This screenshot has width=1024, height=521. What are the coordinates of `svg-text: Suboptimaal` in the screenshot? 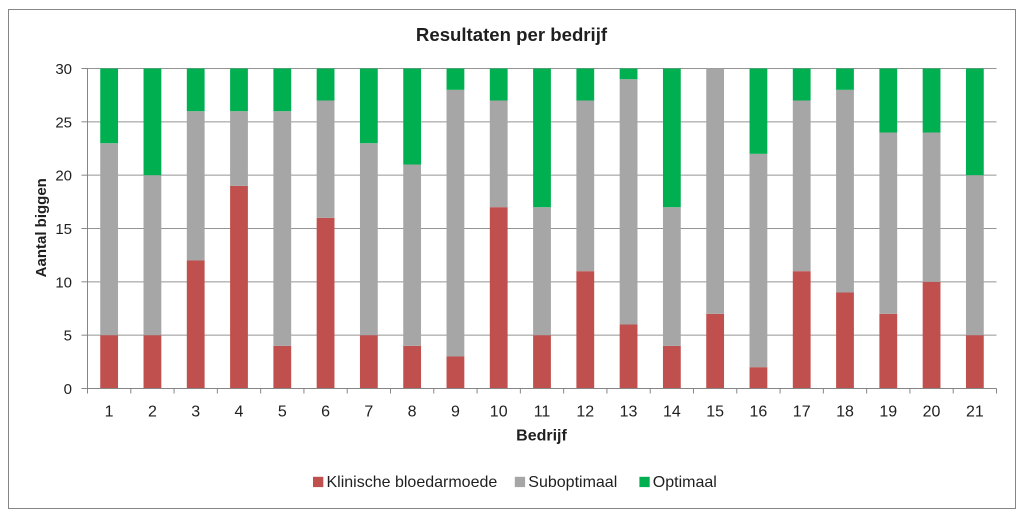 It's located at (572, 482).